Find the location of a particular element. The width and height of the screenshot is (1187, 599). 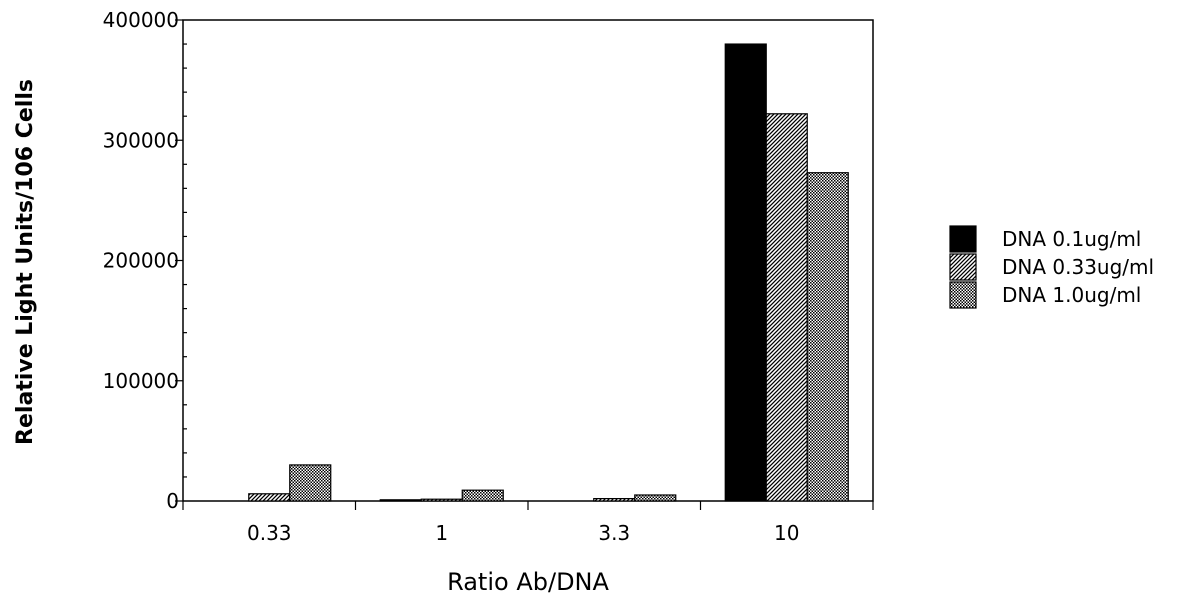

y-tick-label: 0 is located at coordinates (172, 501).